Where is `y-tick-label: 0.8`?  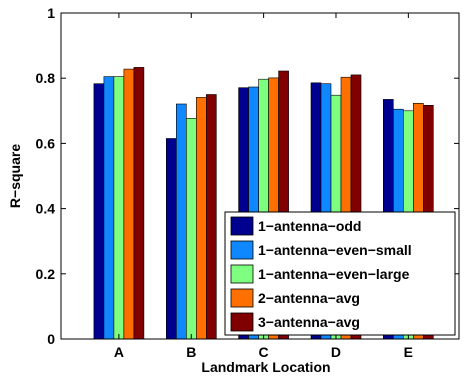 y-tick-label: 0.8 is located at coordinates (46, 78).